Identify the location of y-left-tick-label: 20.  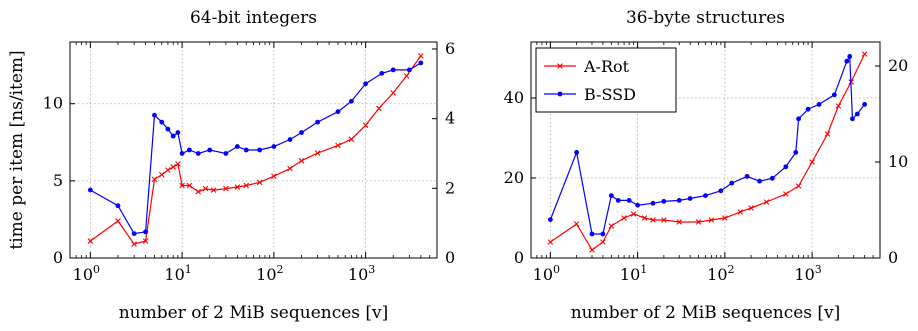
(514, 177).